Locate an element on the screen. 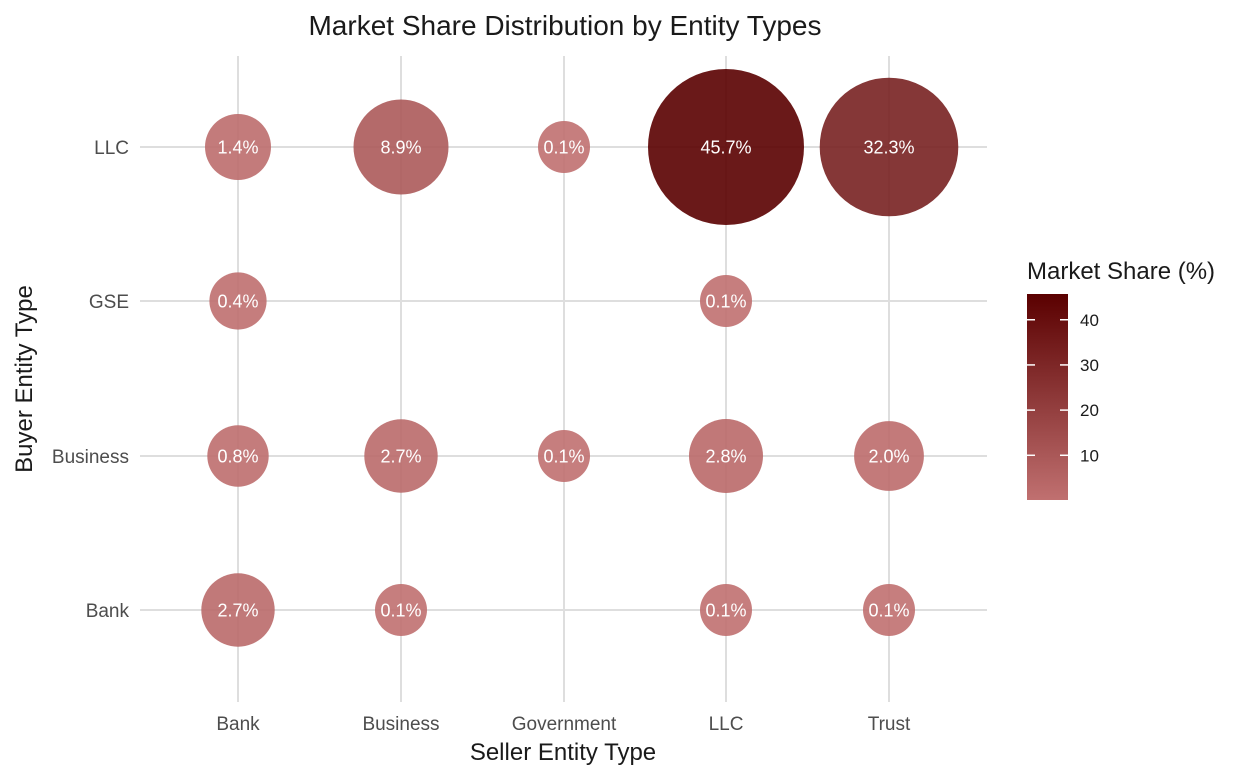  bubble-label-business-to-bank: 0.1% is located at coordinates (400, 611).